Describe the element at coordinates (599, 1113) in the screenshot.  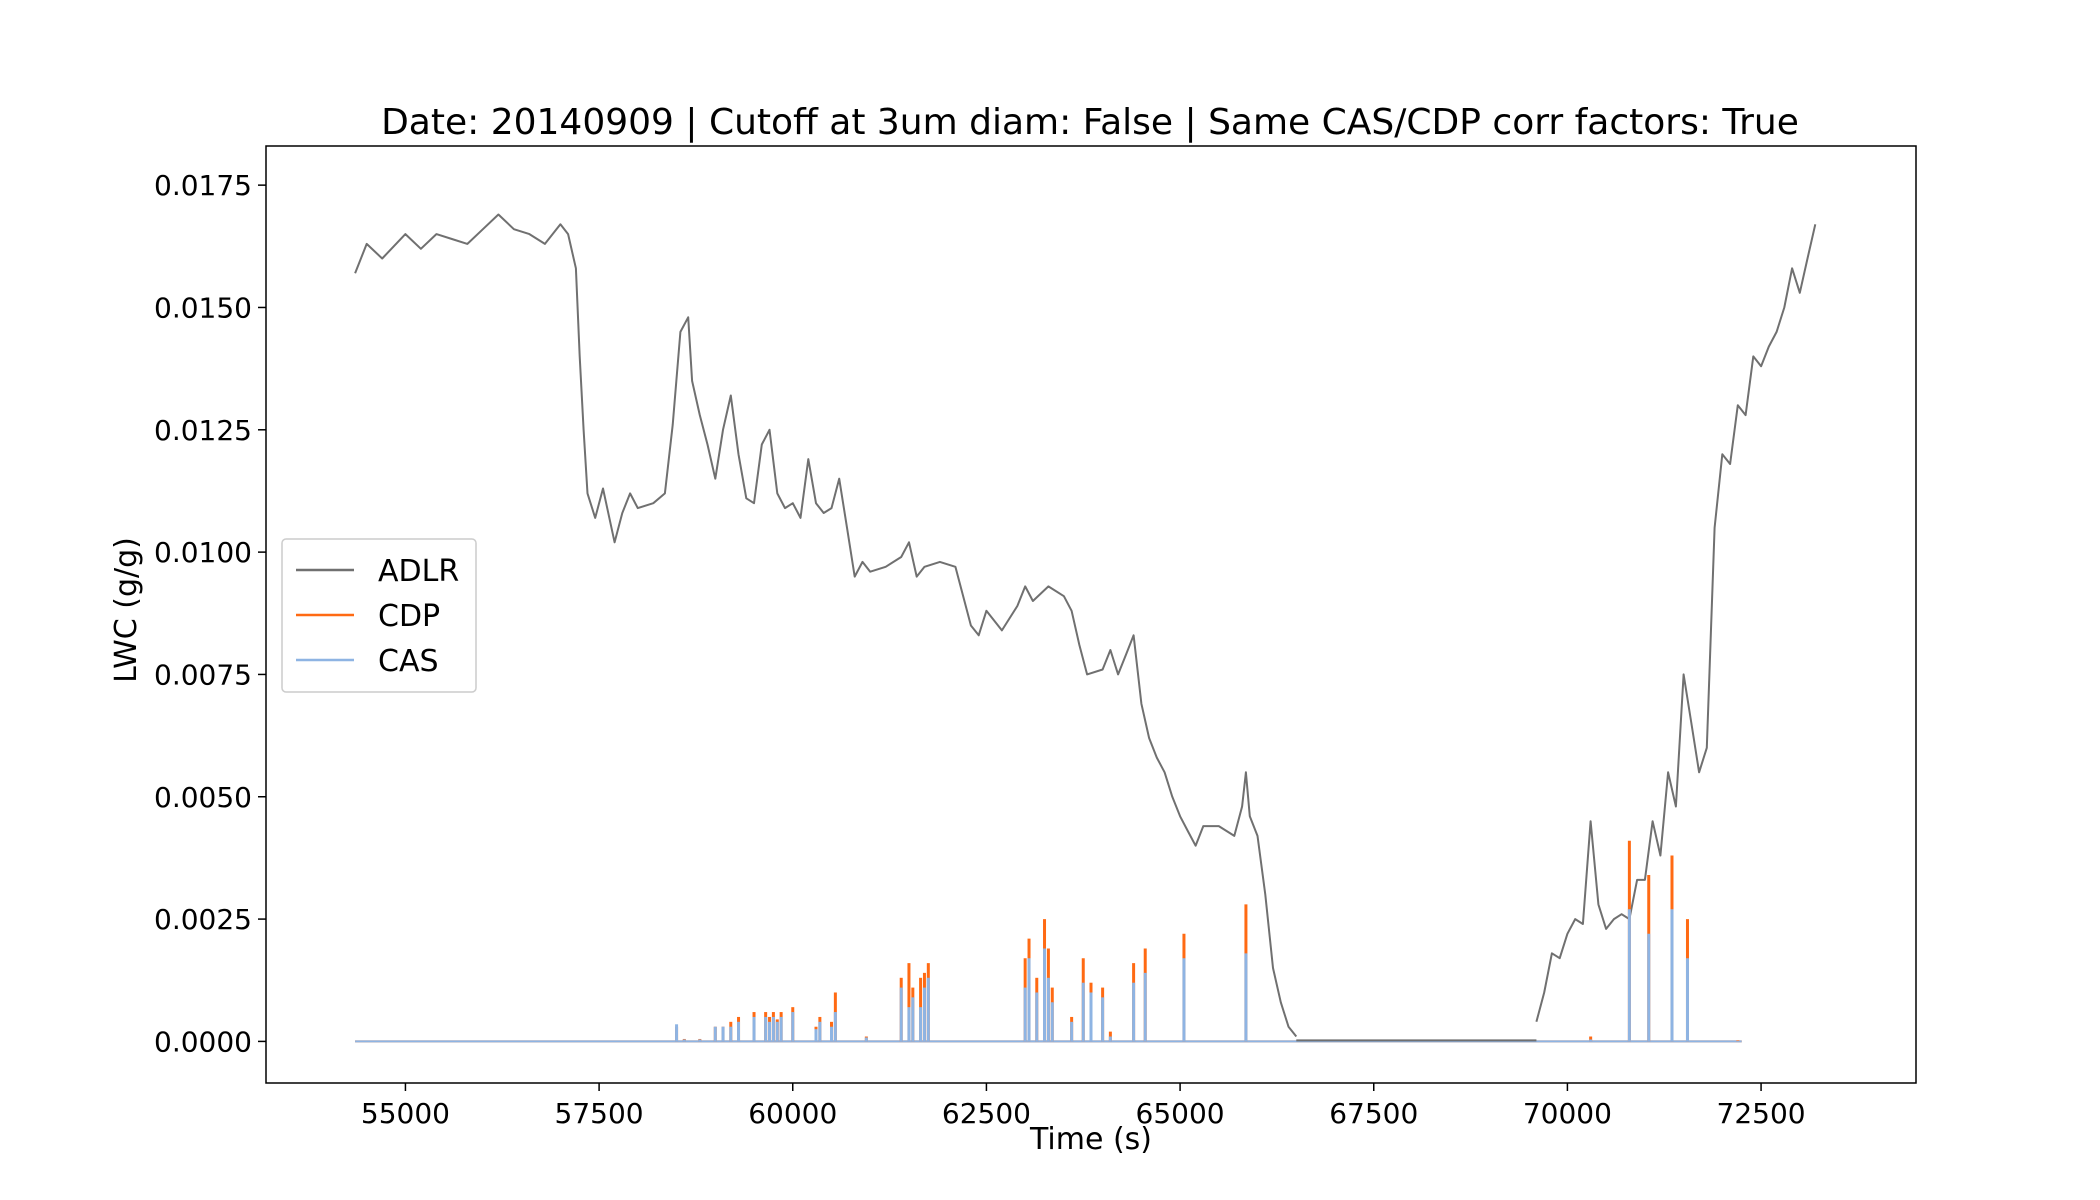
I see `x-tick-label: 57500` at that location.